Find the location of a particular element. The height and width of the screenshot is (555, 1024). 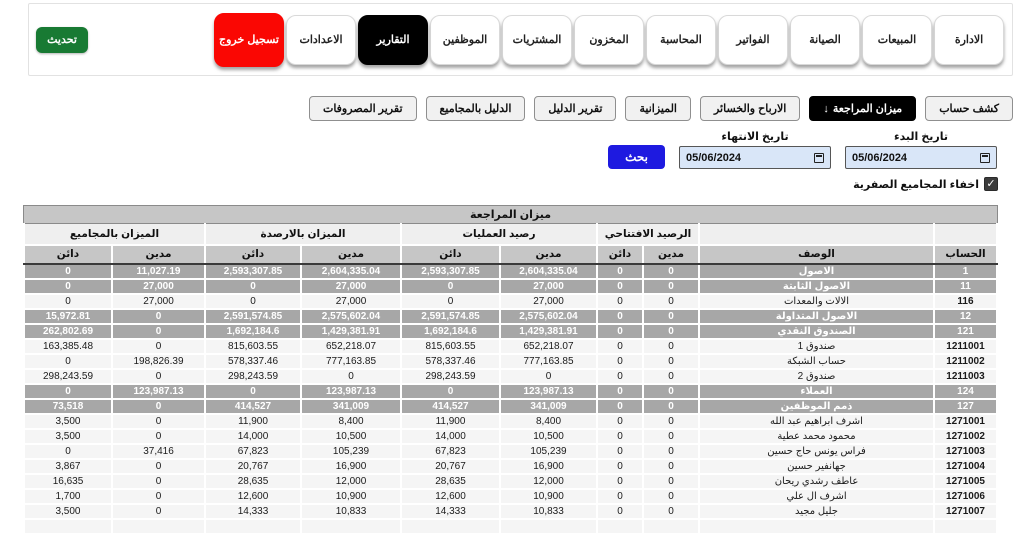

bc-value-cell: 14,333 is located at coordinates (253, 511).